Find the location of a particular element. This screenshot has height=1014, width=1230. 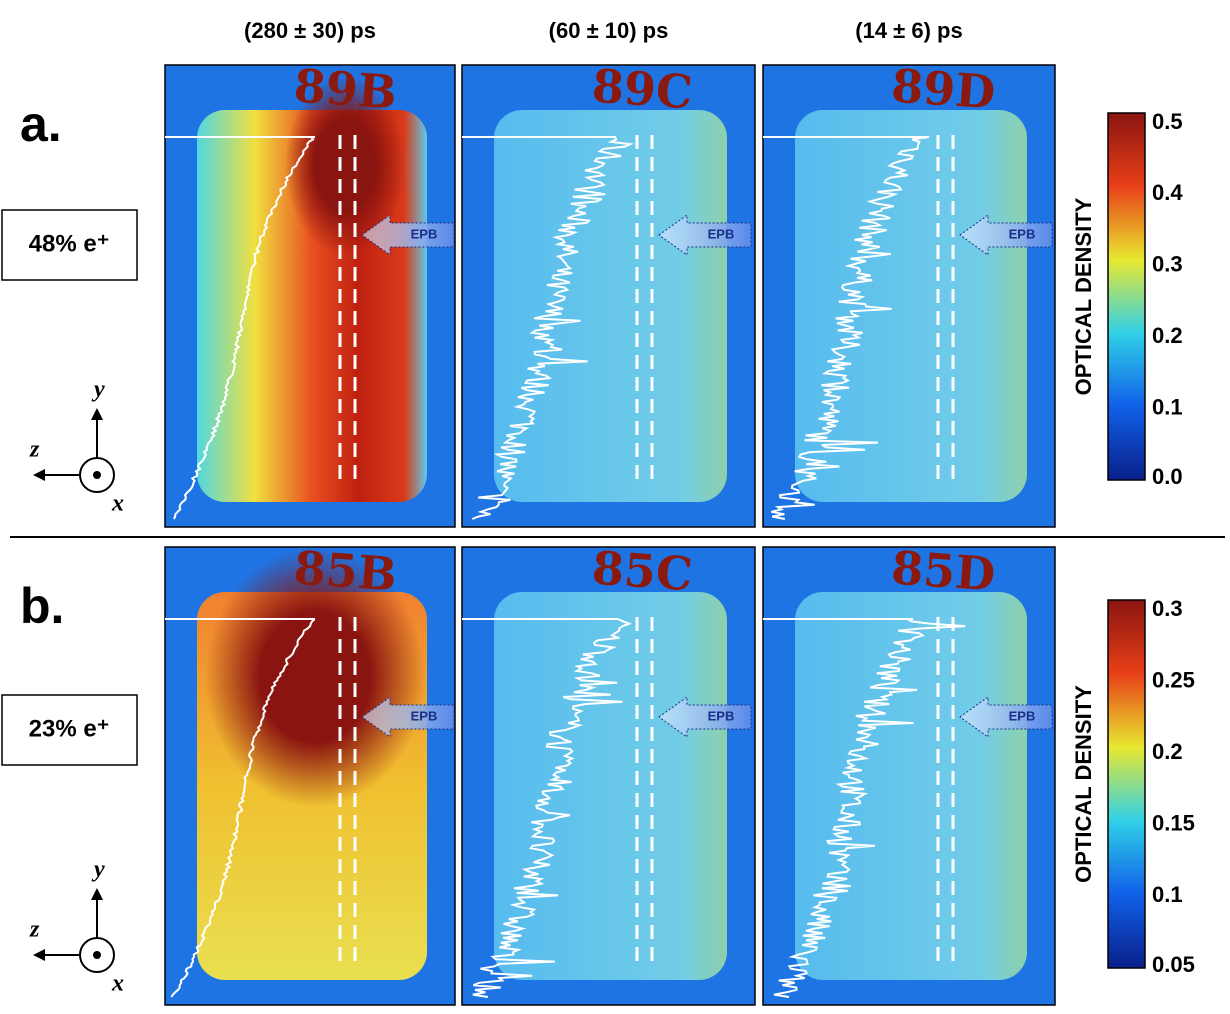

colorbar-tick: 0.4 is located at coordinates (1167, 192).